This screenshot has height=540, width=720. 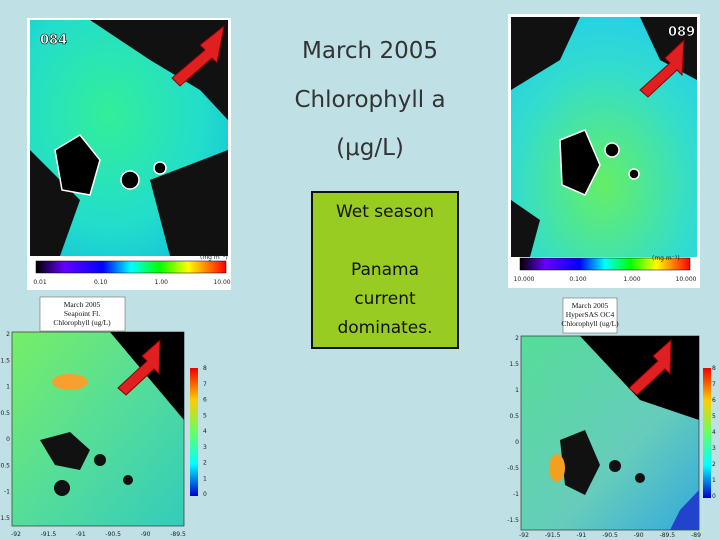 I want to click on colorbar-tick-label: 1.00, so click(x=162, y=282).